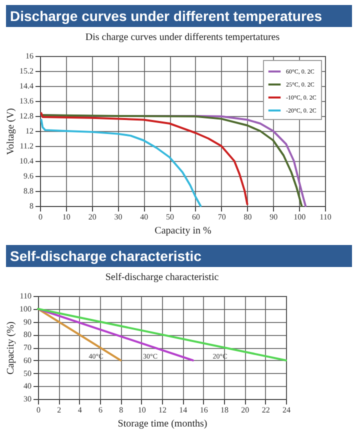 The image size is (358, 447). I want to click on y-tick-label: 12, so click(30, 131).